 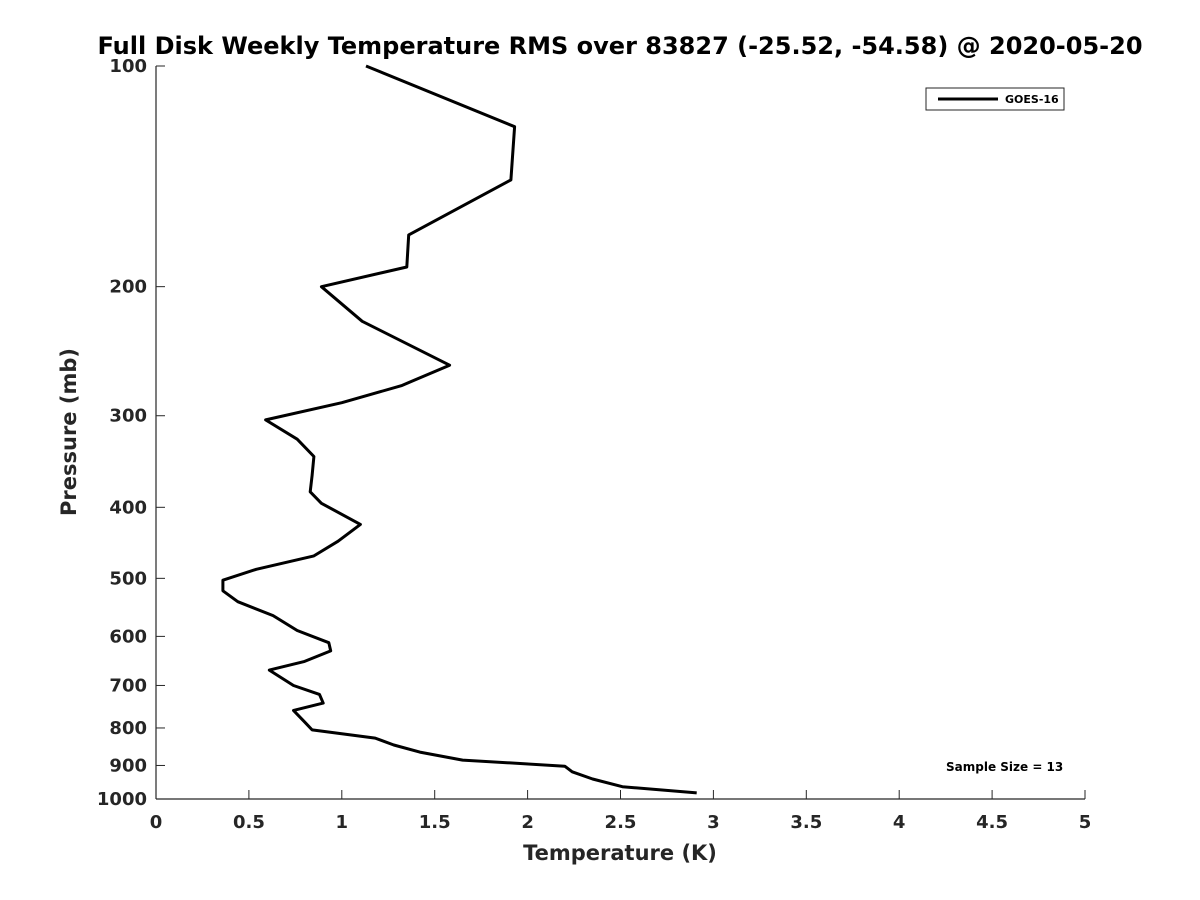 What do you see at coordinates (621, 822) in the screenshot?
I see `x-tick-label: 2.5` at bounding box center [621, 822].